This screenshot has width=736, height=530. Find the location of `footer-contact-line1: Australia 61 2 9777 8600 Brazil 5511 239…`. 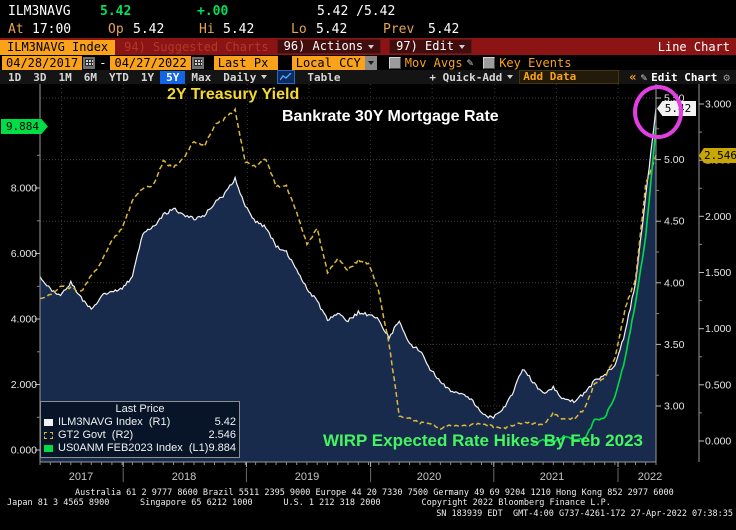

footer-contact-line1: Australia 61 2 9777 8600 Brazil 5511 239… is located at coordinates (374, 493).